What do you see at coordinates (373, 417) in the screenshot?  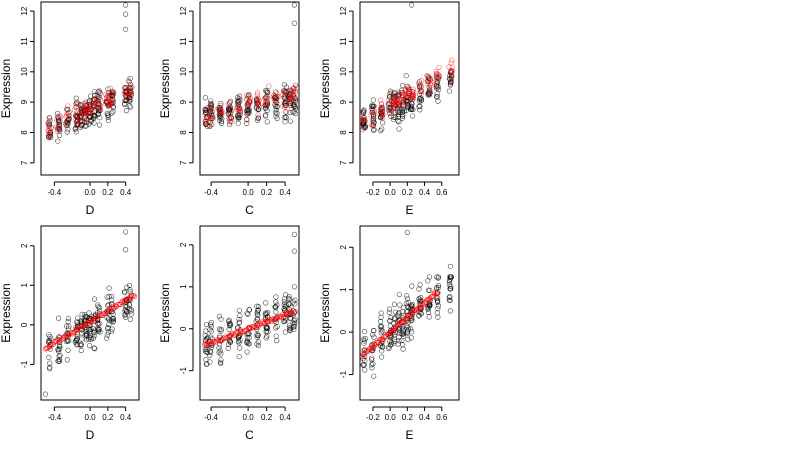 I see `x-tick-label: -0.2` at bounding box center [373, 417].